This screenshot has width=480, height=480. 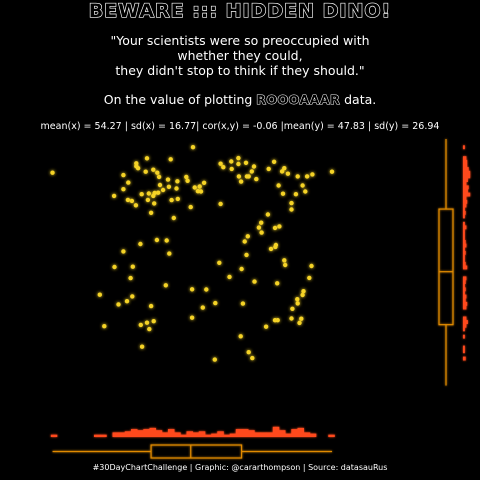 I want to click on subtitle-suffix: data., so click(x=358, y=99).